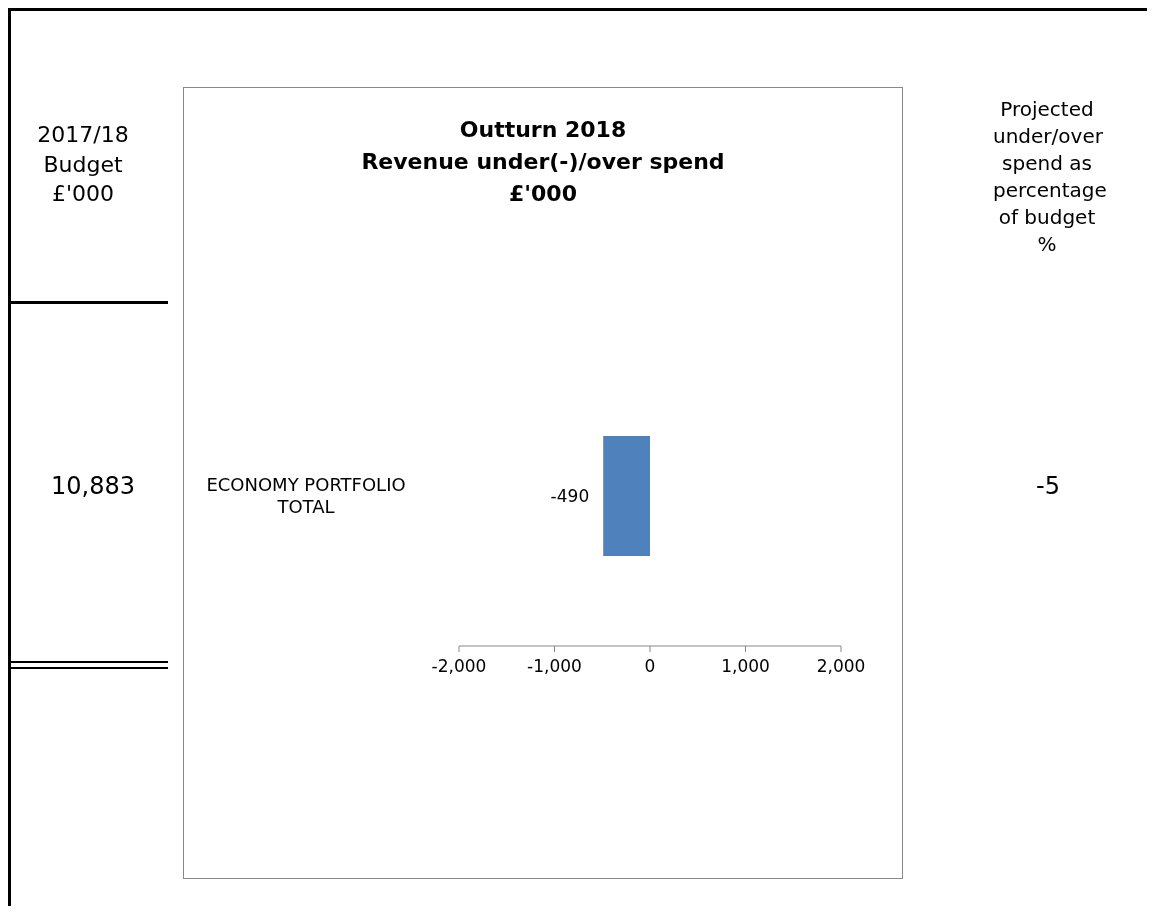 Image resolution: width=1155 pixels, height=914 pixels. What do you see at coordinates (1048, 486) in the screenshot?
I see `text: -5` at bounding box center [1048, 486].